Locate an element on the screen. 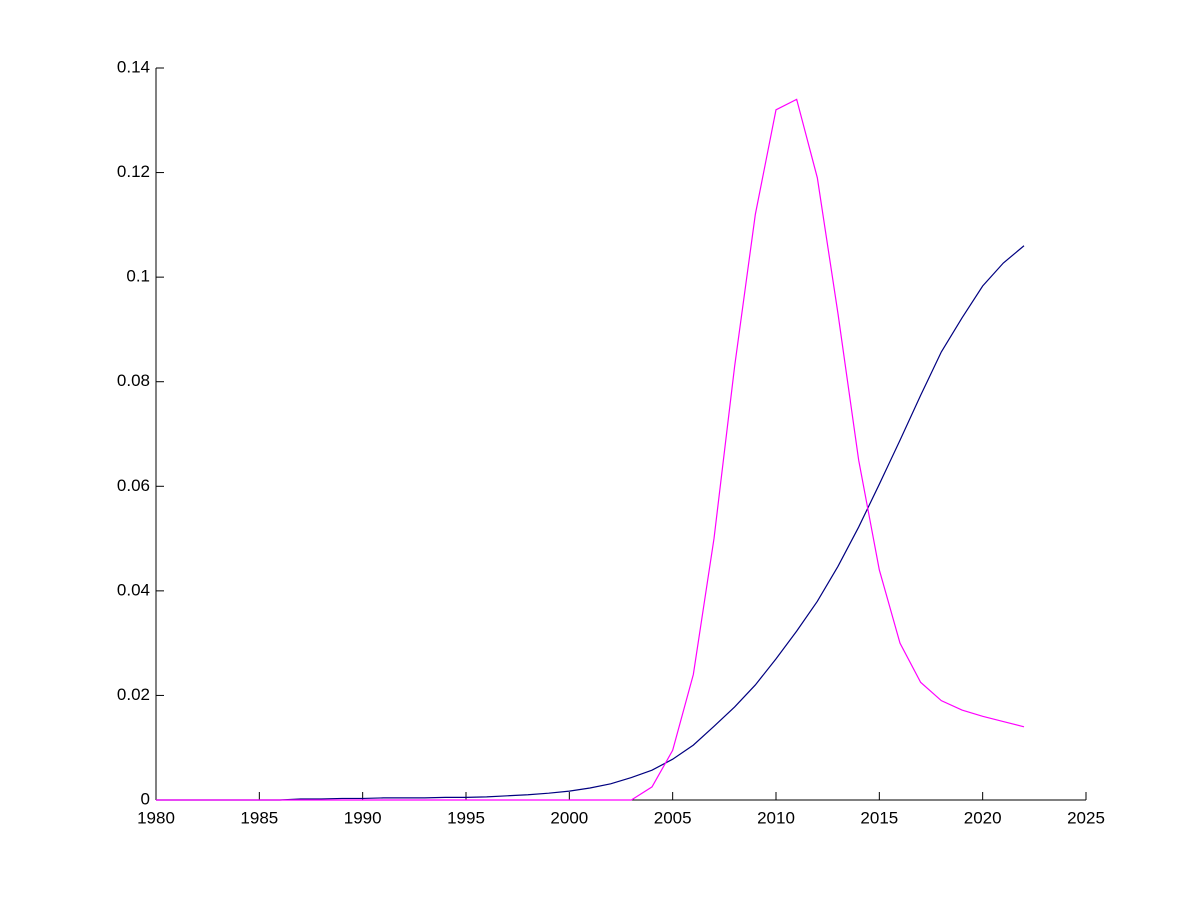  x-tick-label: 2020 is located at coordinates (983, 817).